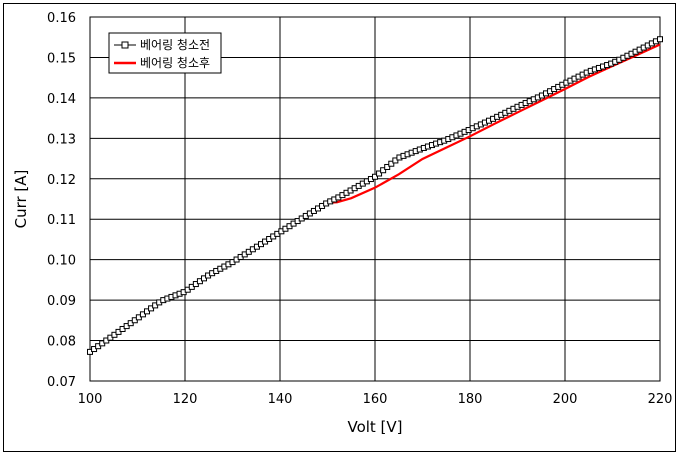 The image size is (681, 457). I want to click on y-tick-label: 0.15, so click(61, 58).